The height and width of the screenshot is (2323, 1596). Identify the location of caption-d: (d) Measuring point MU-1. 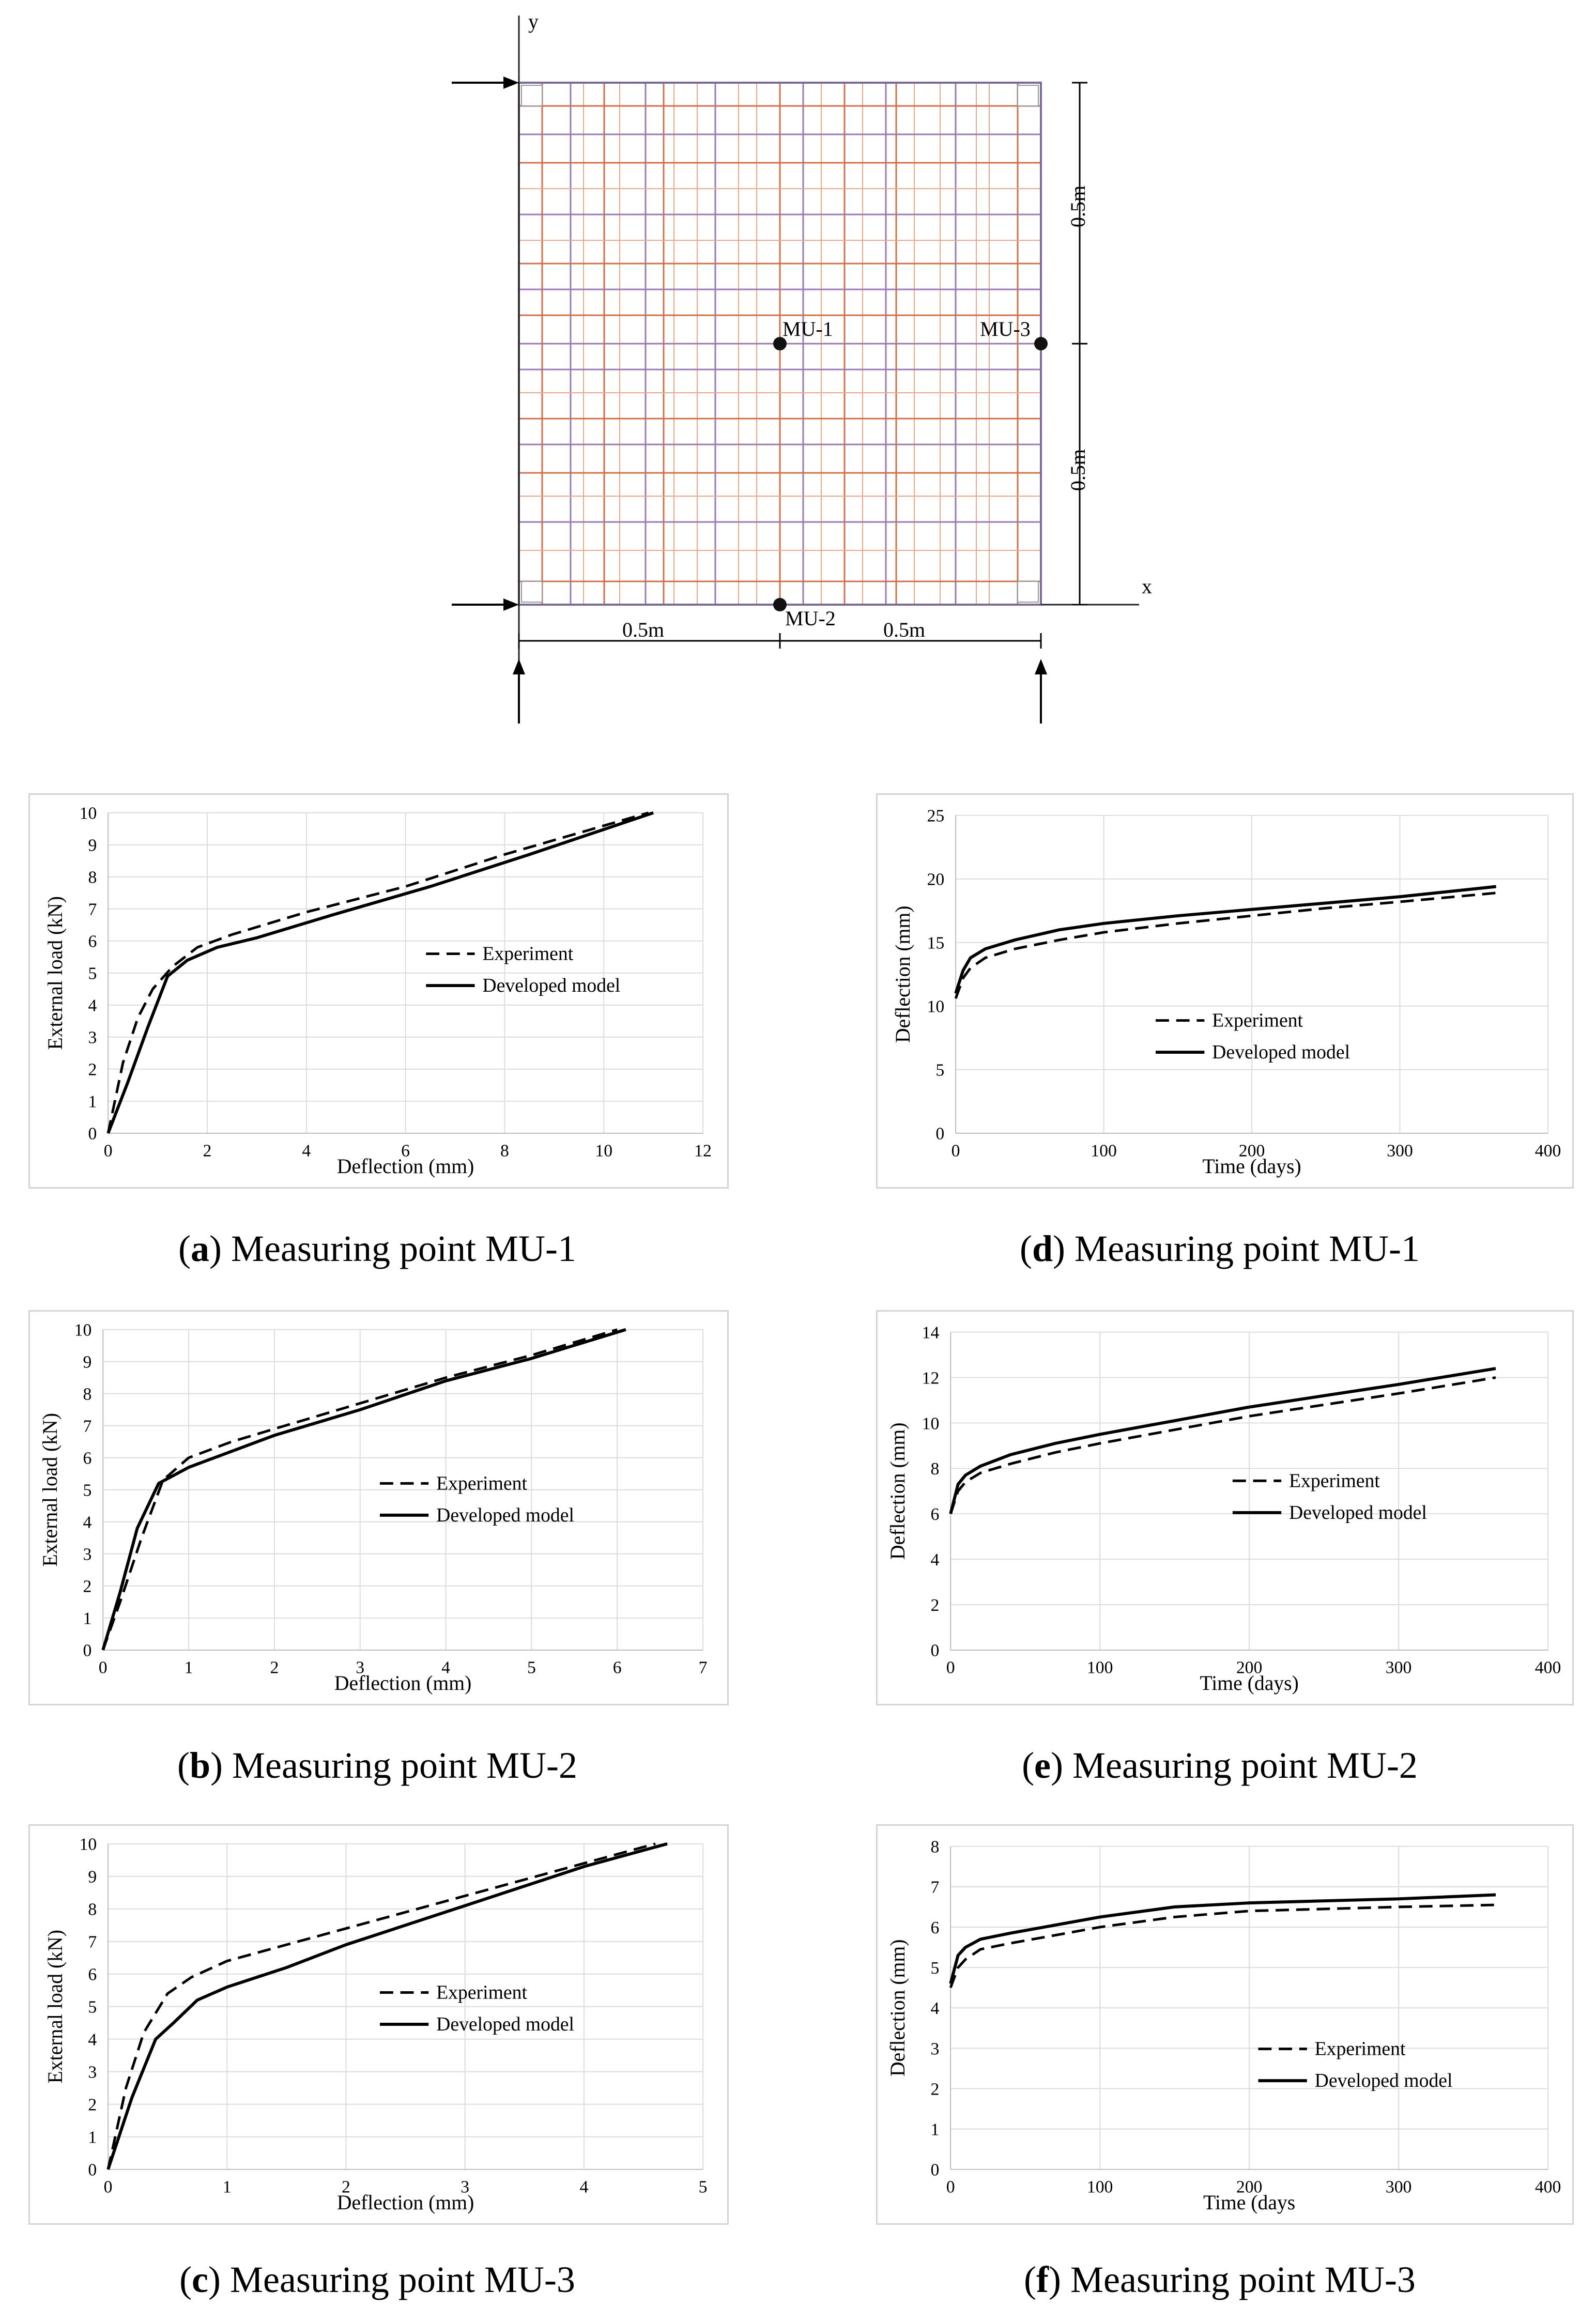
(1220, 1249).